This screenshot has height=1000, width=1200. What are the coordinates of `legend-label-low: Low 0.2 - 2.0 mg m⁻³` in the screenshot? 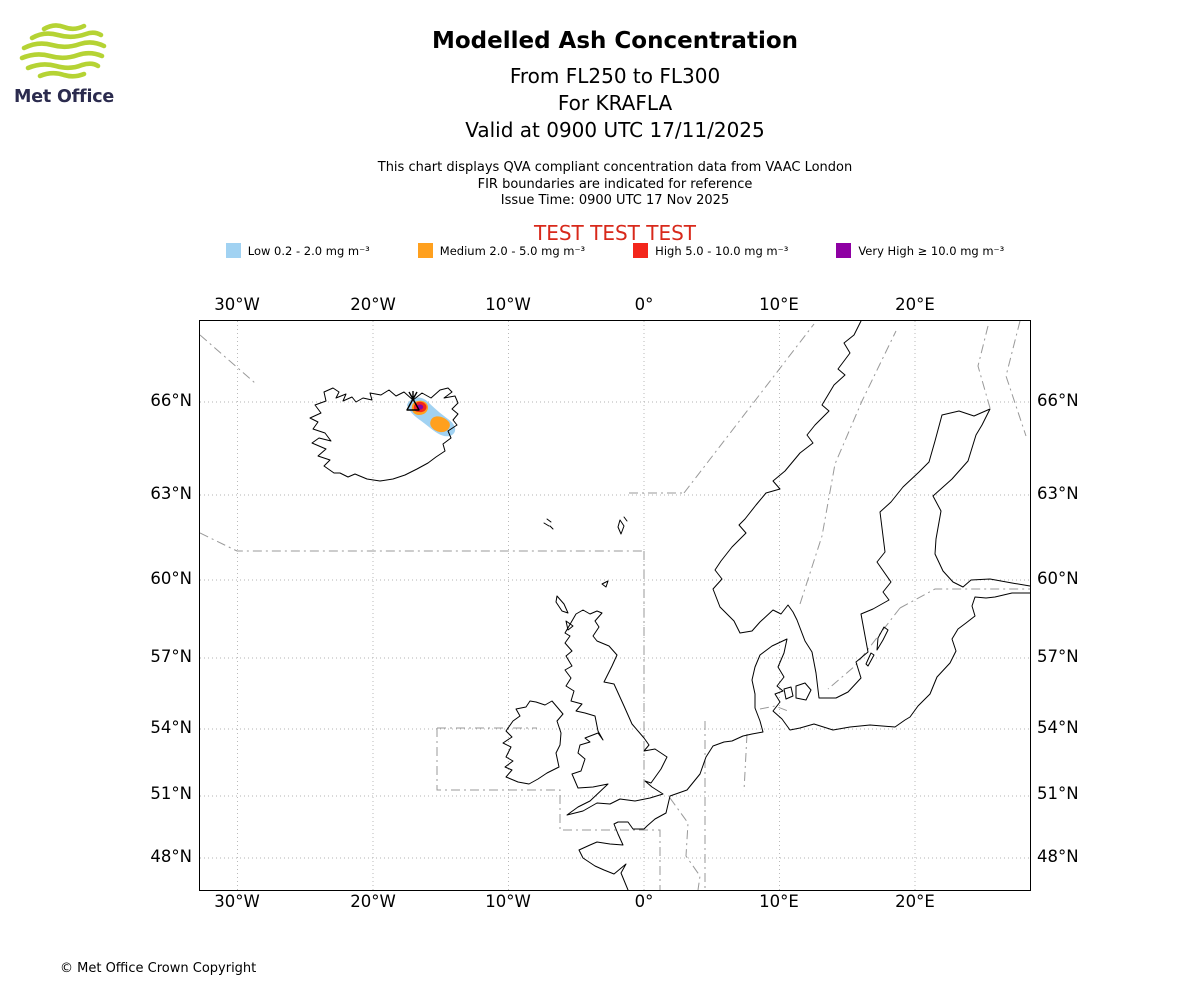 It's located at (308, 250).